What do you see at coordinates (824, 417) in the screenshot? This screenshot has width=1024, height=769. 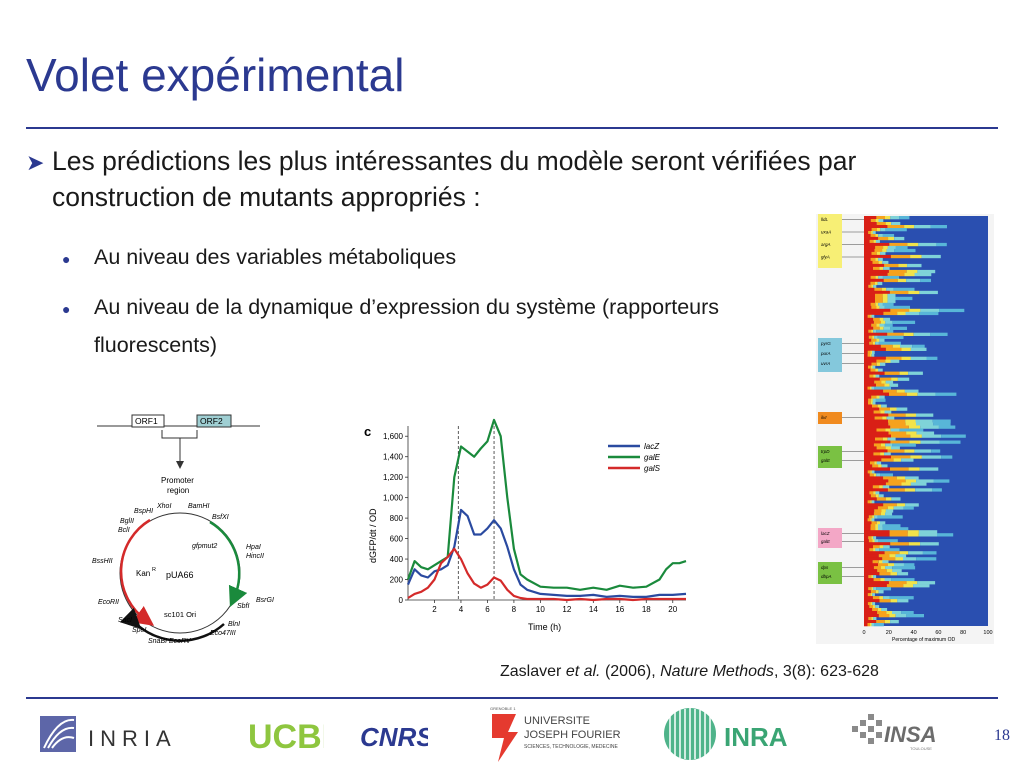 I see `gene-label: ilvI` at bounding box center [824, 417].